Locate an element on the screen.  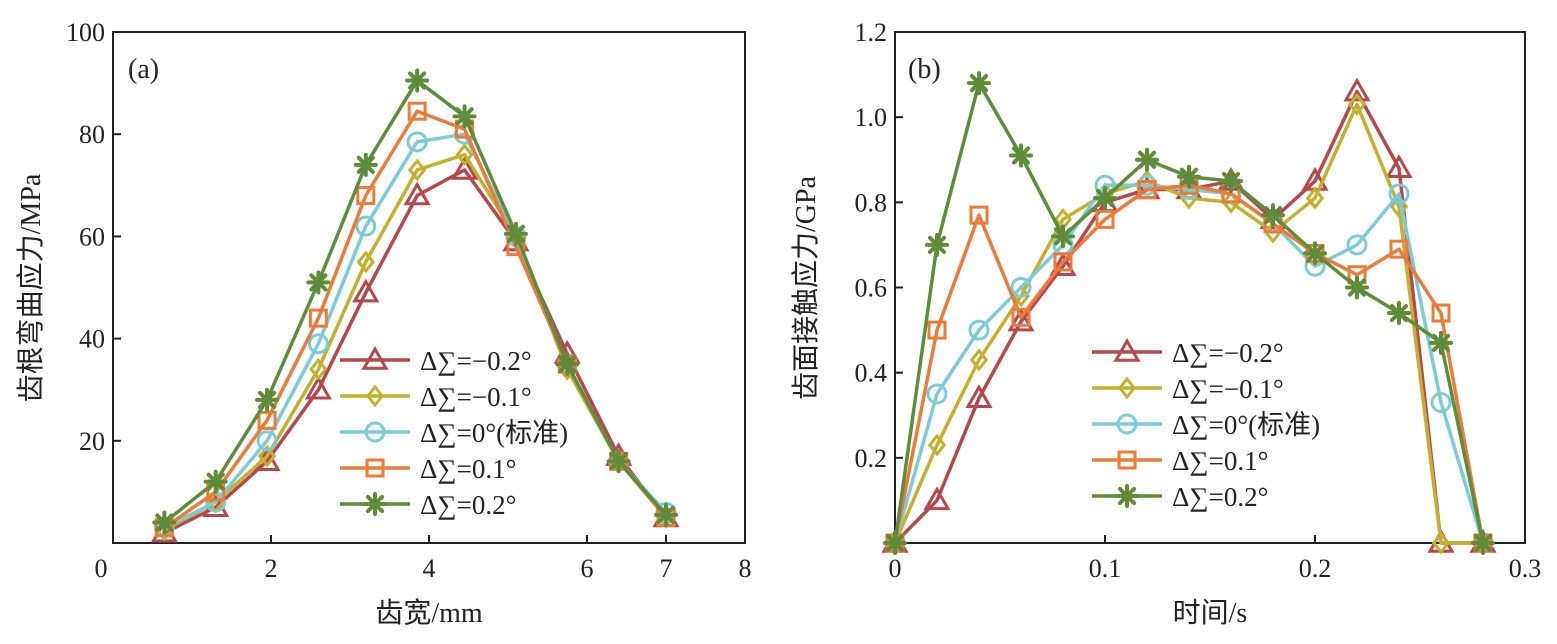
y-tick-label: 100 is located at coordinates (85, 32).